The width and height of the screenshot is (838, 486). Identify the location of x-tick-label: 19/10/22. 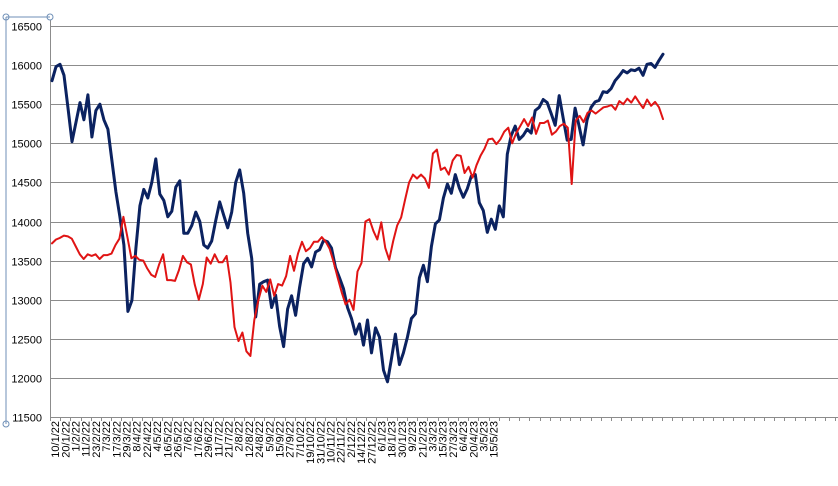
(311, 442).